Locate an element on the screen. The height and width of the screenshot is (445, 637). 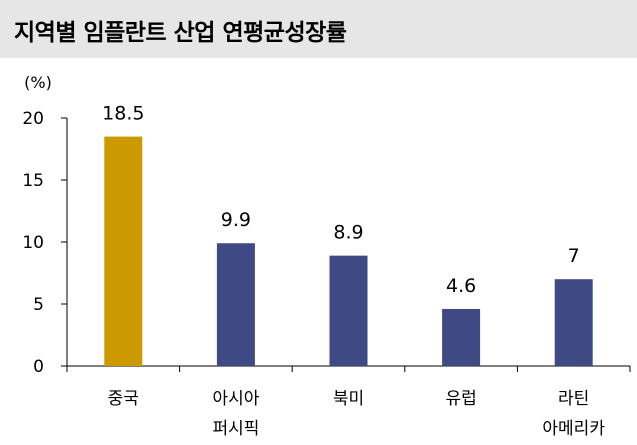
x-tick-label: 아시아 is located at coordinates (235, 399).